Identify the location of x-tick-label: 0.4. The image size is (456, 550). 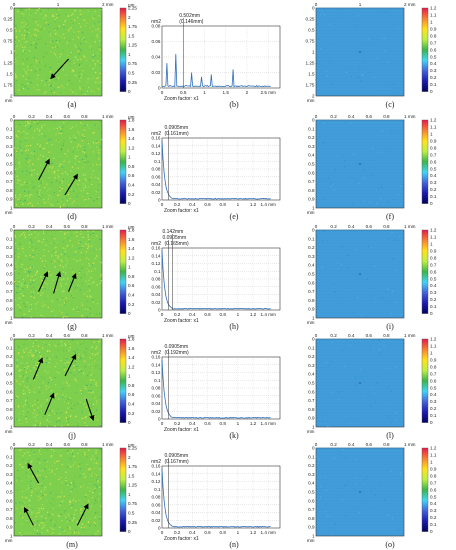
(49, 444).